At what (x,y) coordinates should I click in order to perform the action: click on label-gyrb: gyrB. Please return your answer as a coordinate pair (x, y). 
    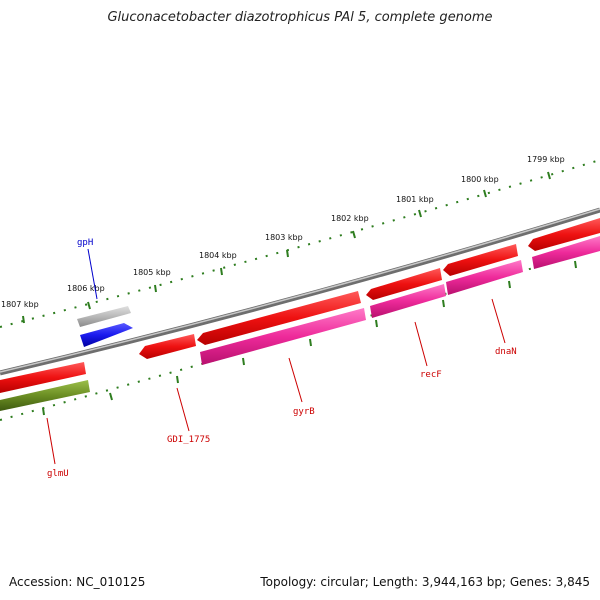
    Looking at the image, I should click on (304, 412).